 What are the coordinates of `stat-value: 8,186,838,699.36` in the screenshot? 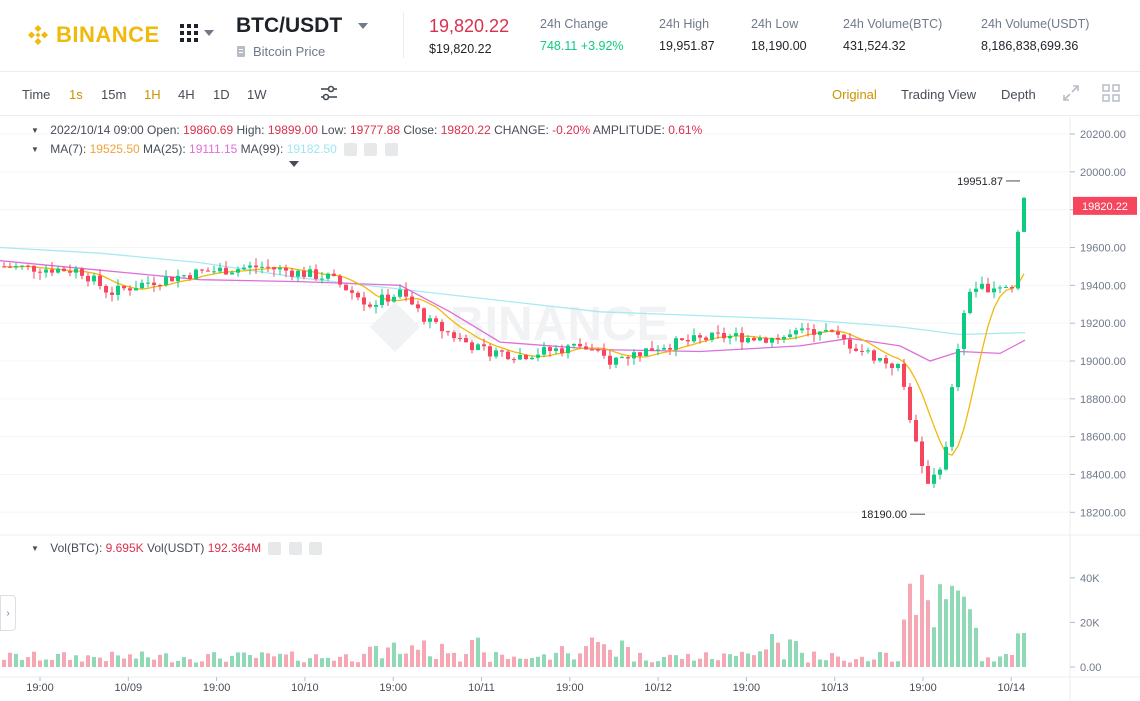 It's located at (1030, 46).